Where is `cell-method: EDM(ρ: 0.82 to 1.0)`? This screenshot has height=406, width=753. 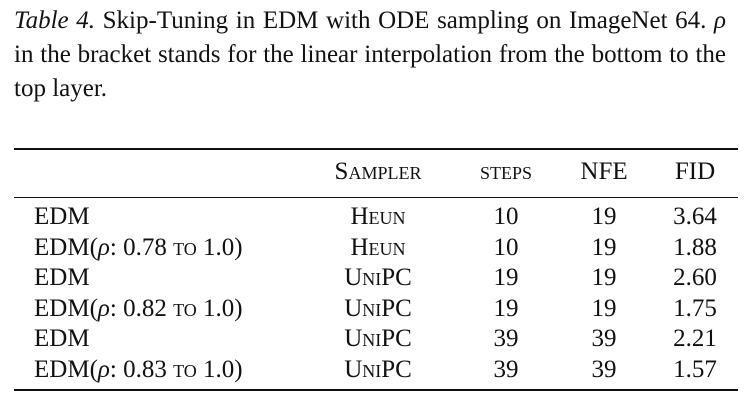 cell-method: EDM(ρ: 0.82 to 1.0) is located at coordinates (138, 309).